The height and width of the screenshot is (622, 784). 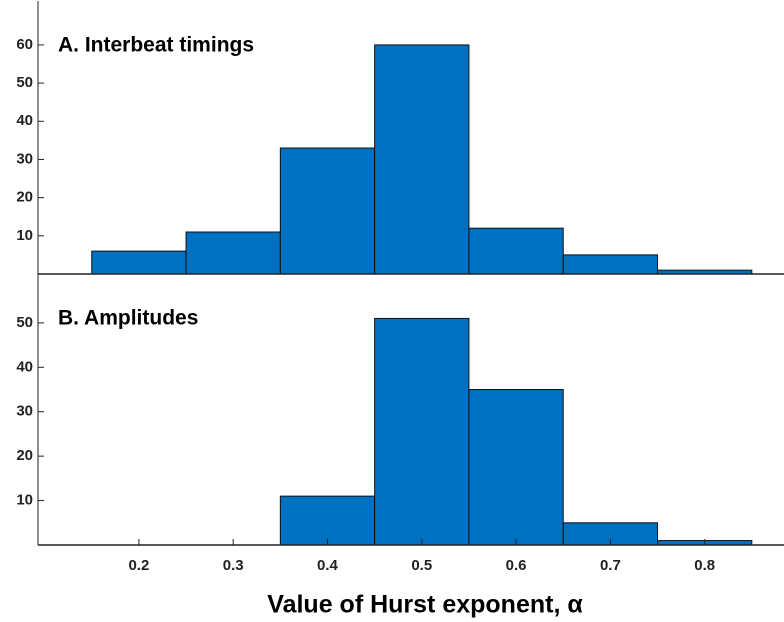 I want to click on x-tick-label: 0.3, so click(x=233, y=565).